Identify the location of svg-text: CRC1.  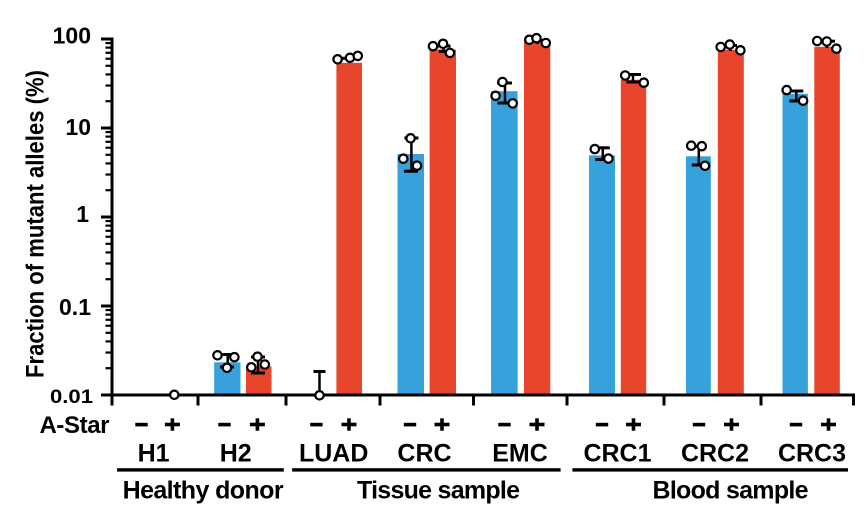
(617, 454).